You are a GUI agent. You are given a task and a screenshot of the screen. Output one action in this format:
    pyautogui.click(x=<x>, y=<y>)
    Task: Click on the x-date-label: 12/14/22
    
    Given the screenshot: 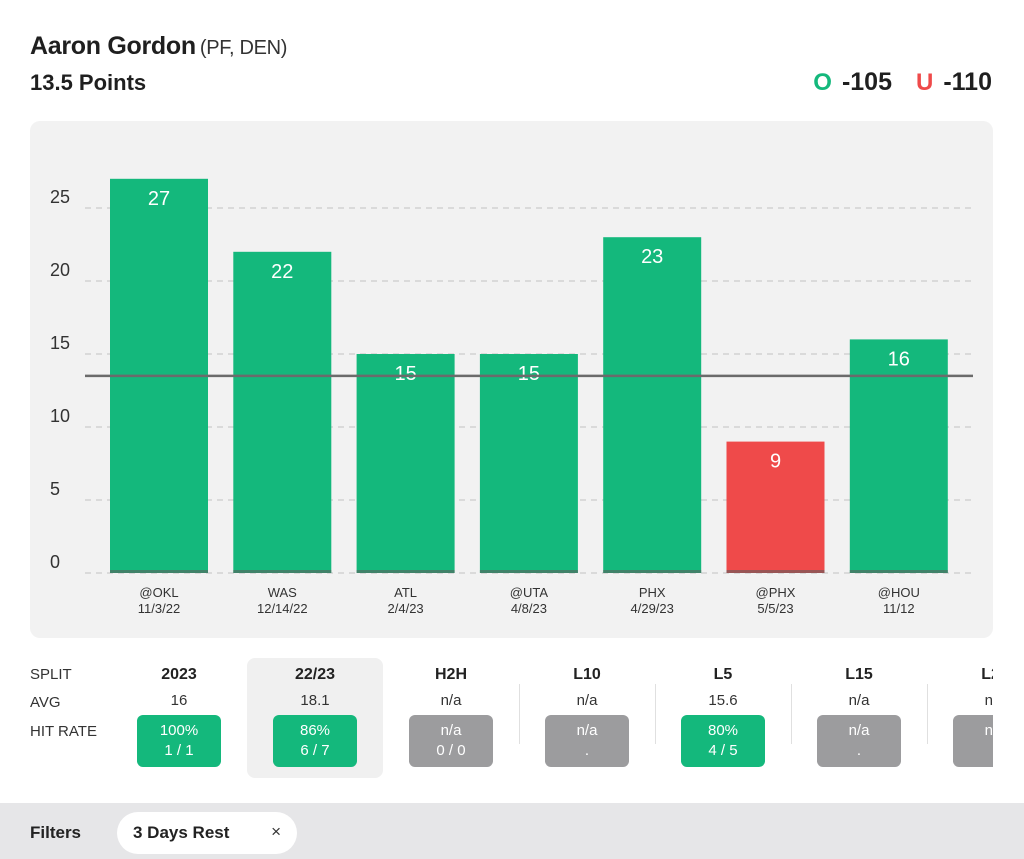 What is the action you would take?
    pyautogui.click(x=282, y=608)
    